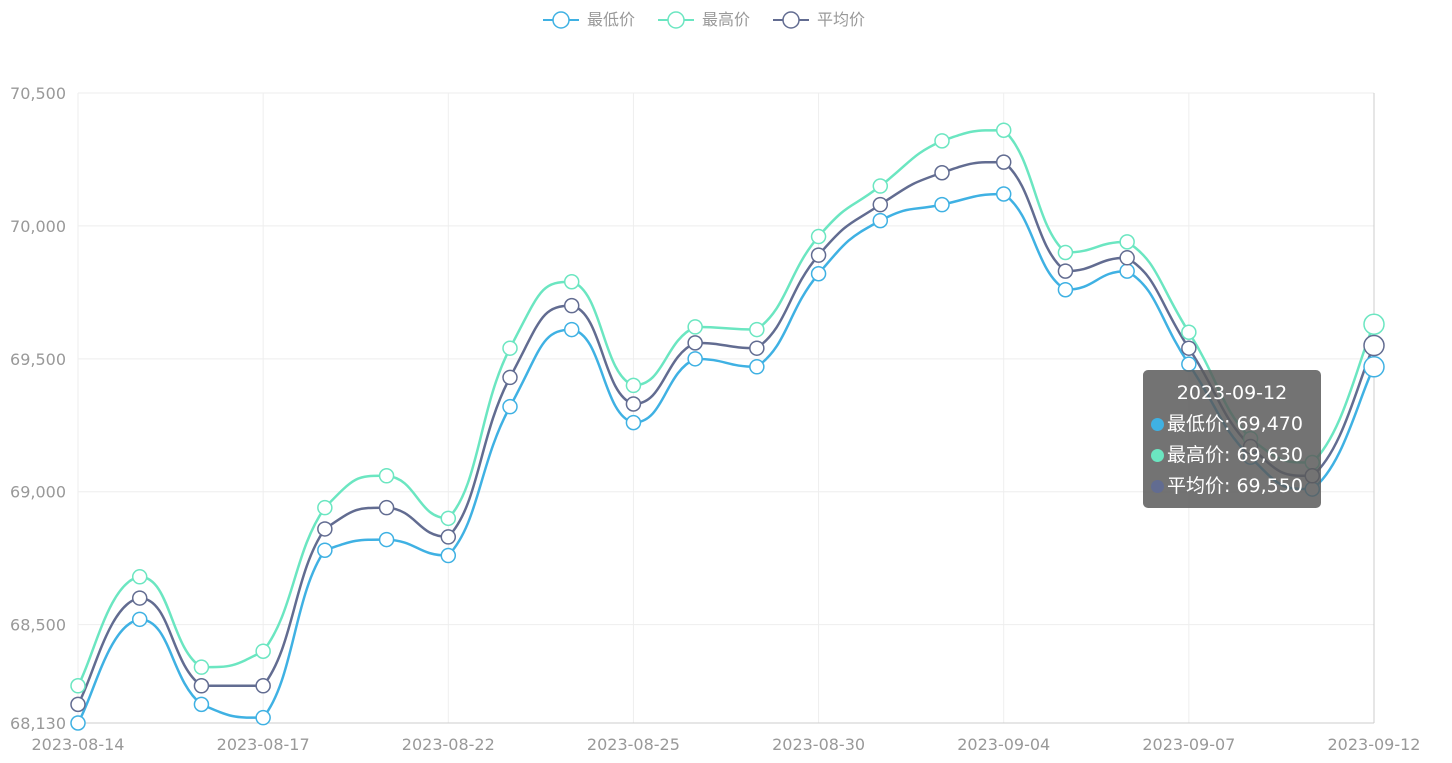 The height and width of the screenshot is (763, 1452). I want to click on x-tick-label: 2023-08-30, so click(818, 744).